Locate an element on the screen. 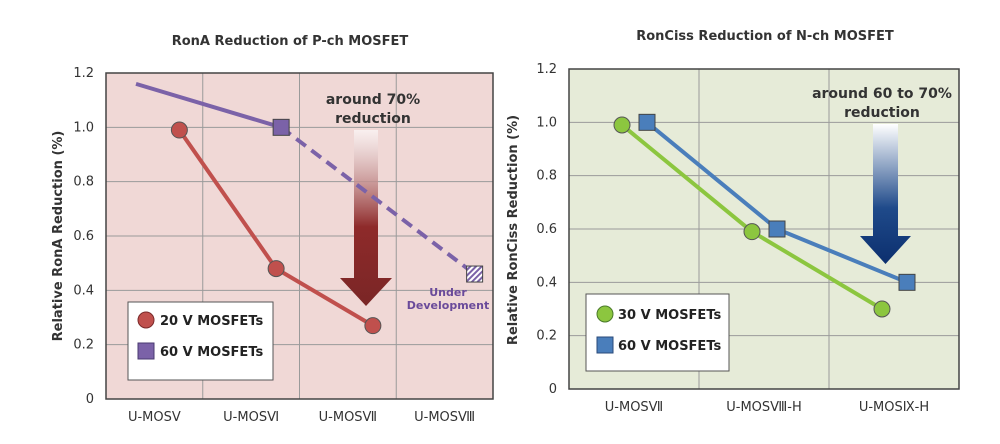 This screenshot has height=444, width=1000. legend-label: 30 V MOSFETs is located at coordinates (669, 315).